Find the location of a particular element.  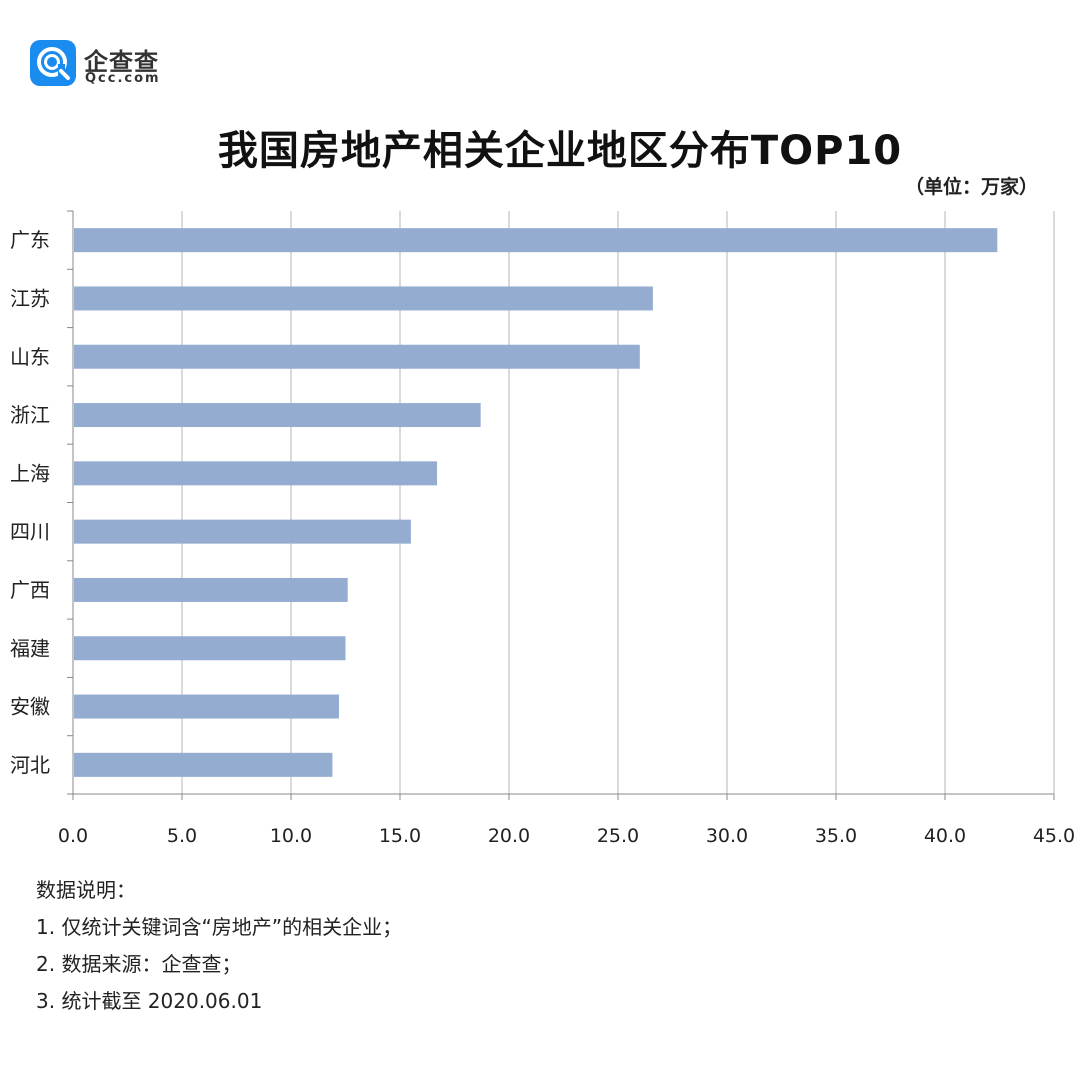

category-label: 上海 is located at coordinates (30, 473).